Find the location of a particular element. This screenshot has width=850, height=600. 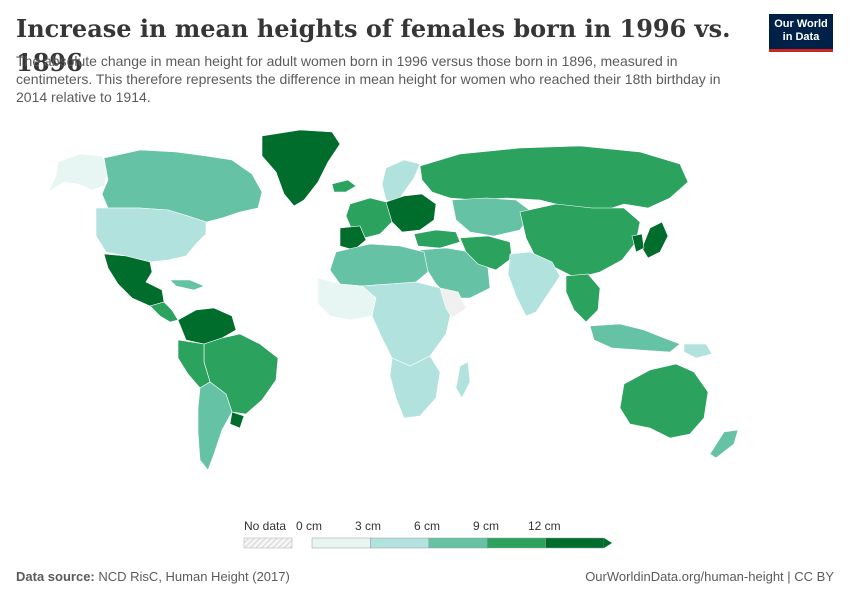

region-iberia is located at coordinates (353, 238).